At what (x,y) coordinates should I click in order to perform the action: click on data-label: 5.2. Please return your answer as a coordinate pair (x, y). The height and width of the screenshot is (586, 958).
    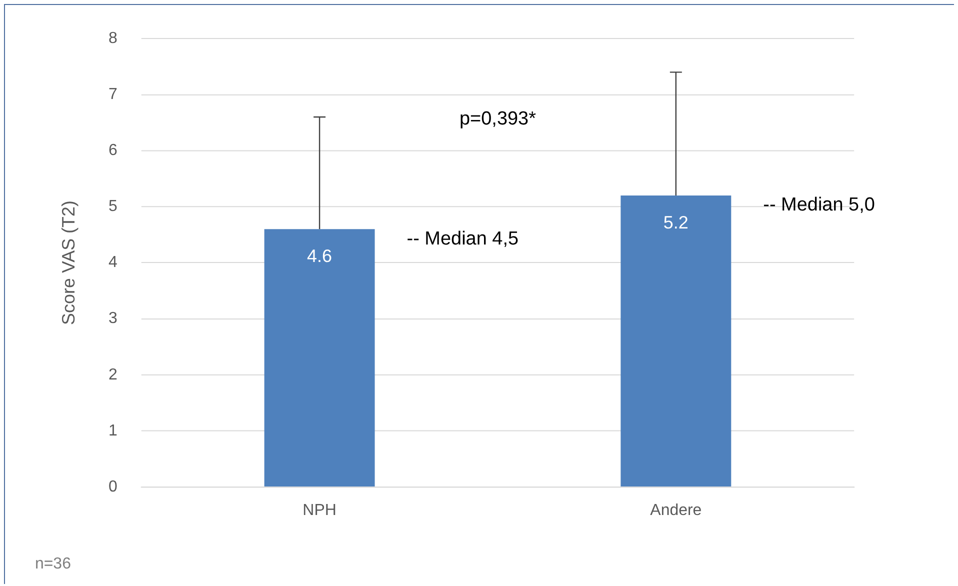
    Looking at the image, I should click on (675, 222).